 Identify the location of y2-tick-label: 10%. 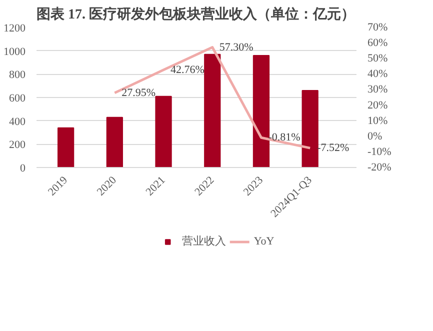
(378, 120).